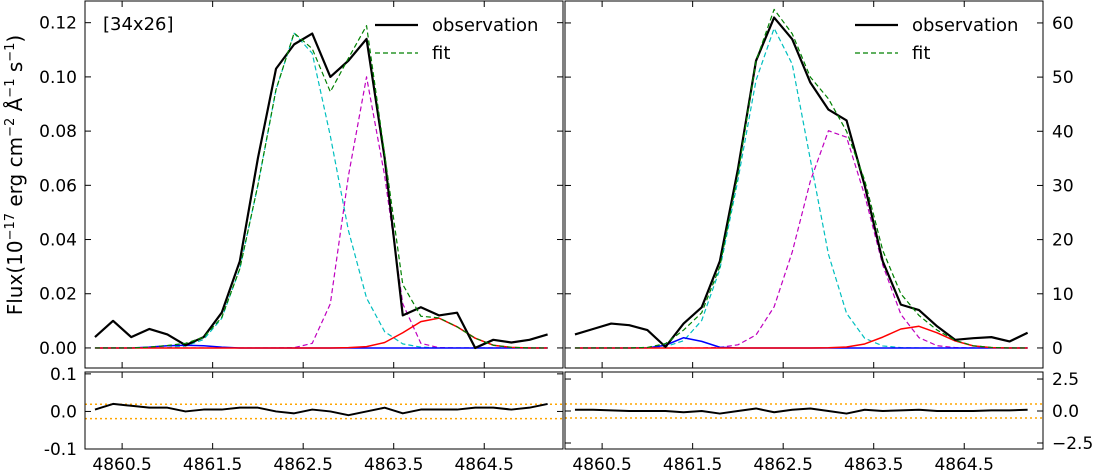 Image resolution: width=1096 pixels, height=473 pixels. What do you see at coordinates (15, 107) in the screenshot?
I see `y-label-text: Å` at bounding box center [15, 107].